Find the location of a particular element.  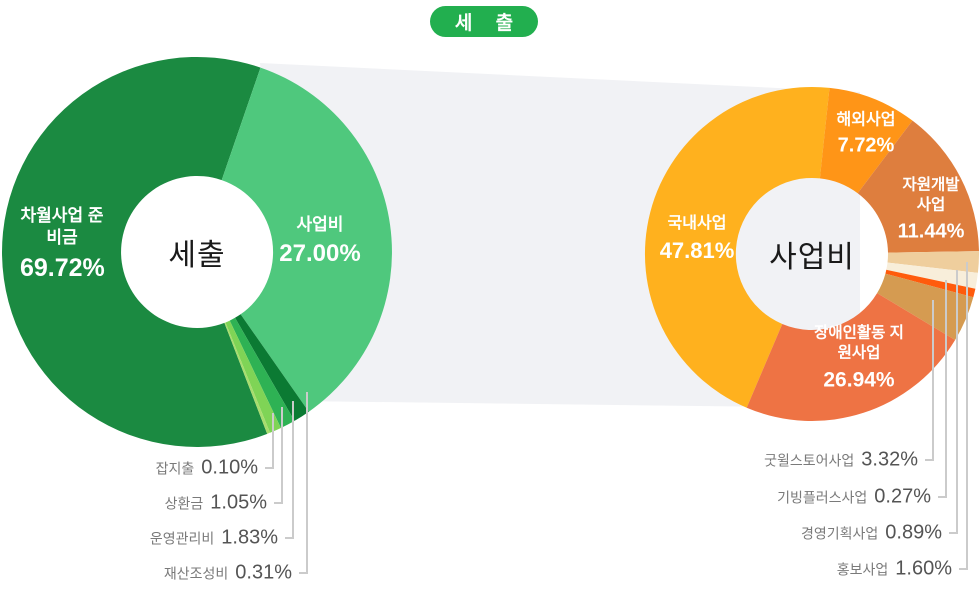

callout-line-repay is located at coordinates (278, 455).